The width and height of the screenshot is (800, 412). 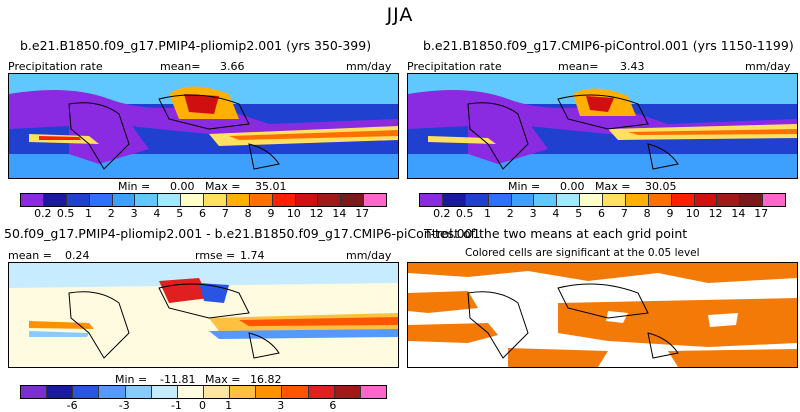 What do you see at coordinates (487, 213) in the screenshot?
I see `panel2-colorbar-tick-label: 1` at bounding box center [487, 213].